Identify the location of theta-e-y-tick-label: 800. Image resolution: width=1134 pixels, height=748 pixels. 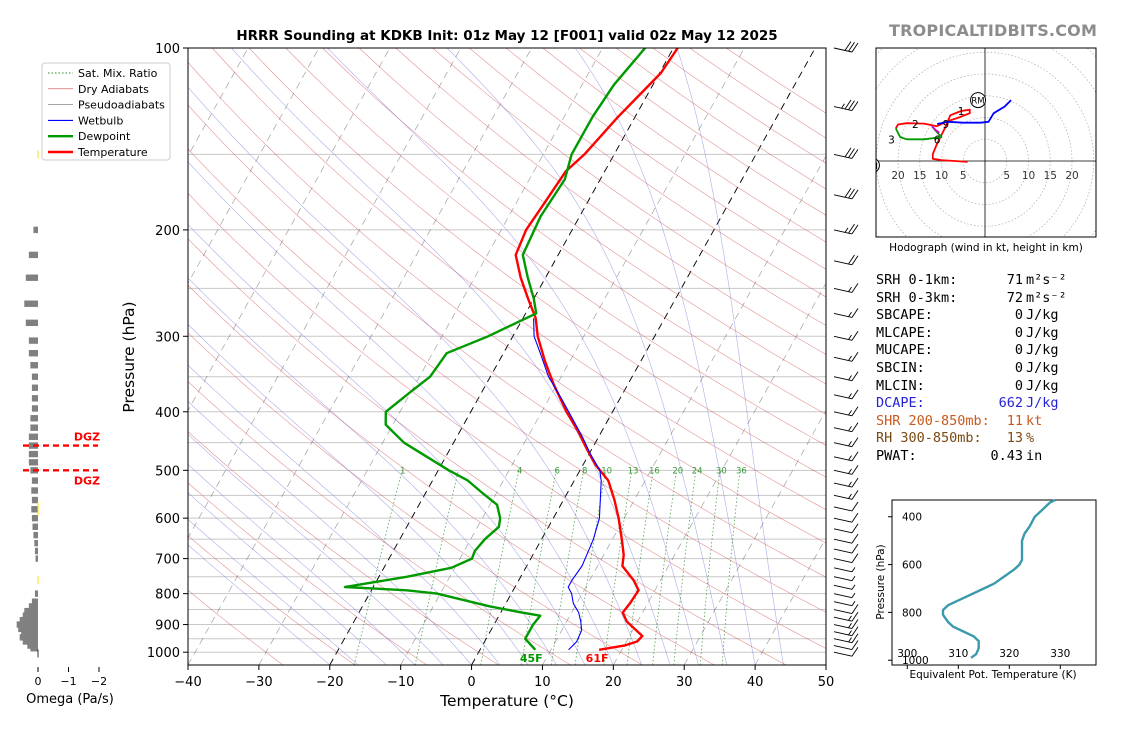
(912, 613).